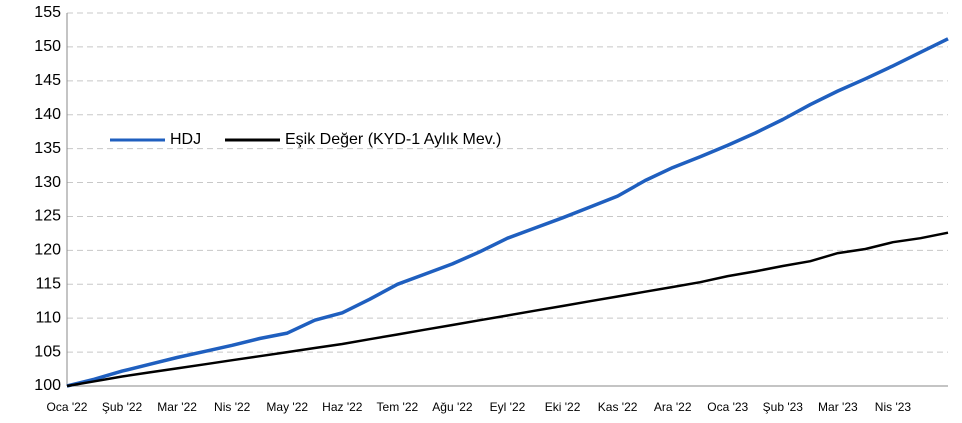 Image resolution: width=962 pixels, height=423 pixels. Describe the element at coordinates (398, 407) in the screenshot. I see `x-tick-label: Tem '22` at that location.